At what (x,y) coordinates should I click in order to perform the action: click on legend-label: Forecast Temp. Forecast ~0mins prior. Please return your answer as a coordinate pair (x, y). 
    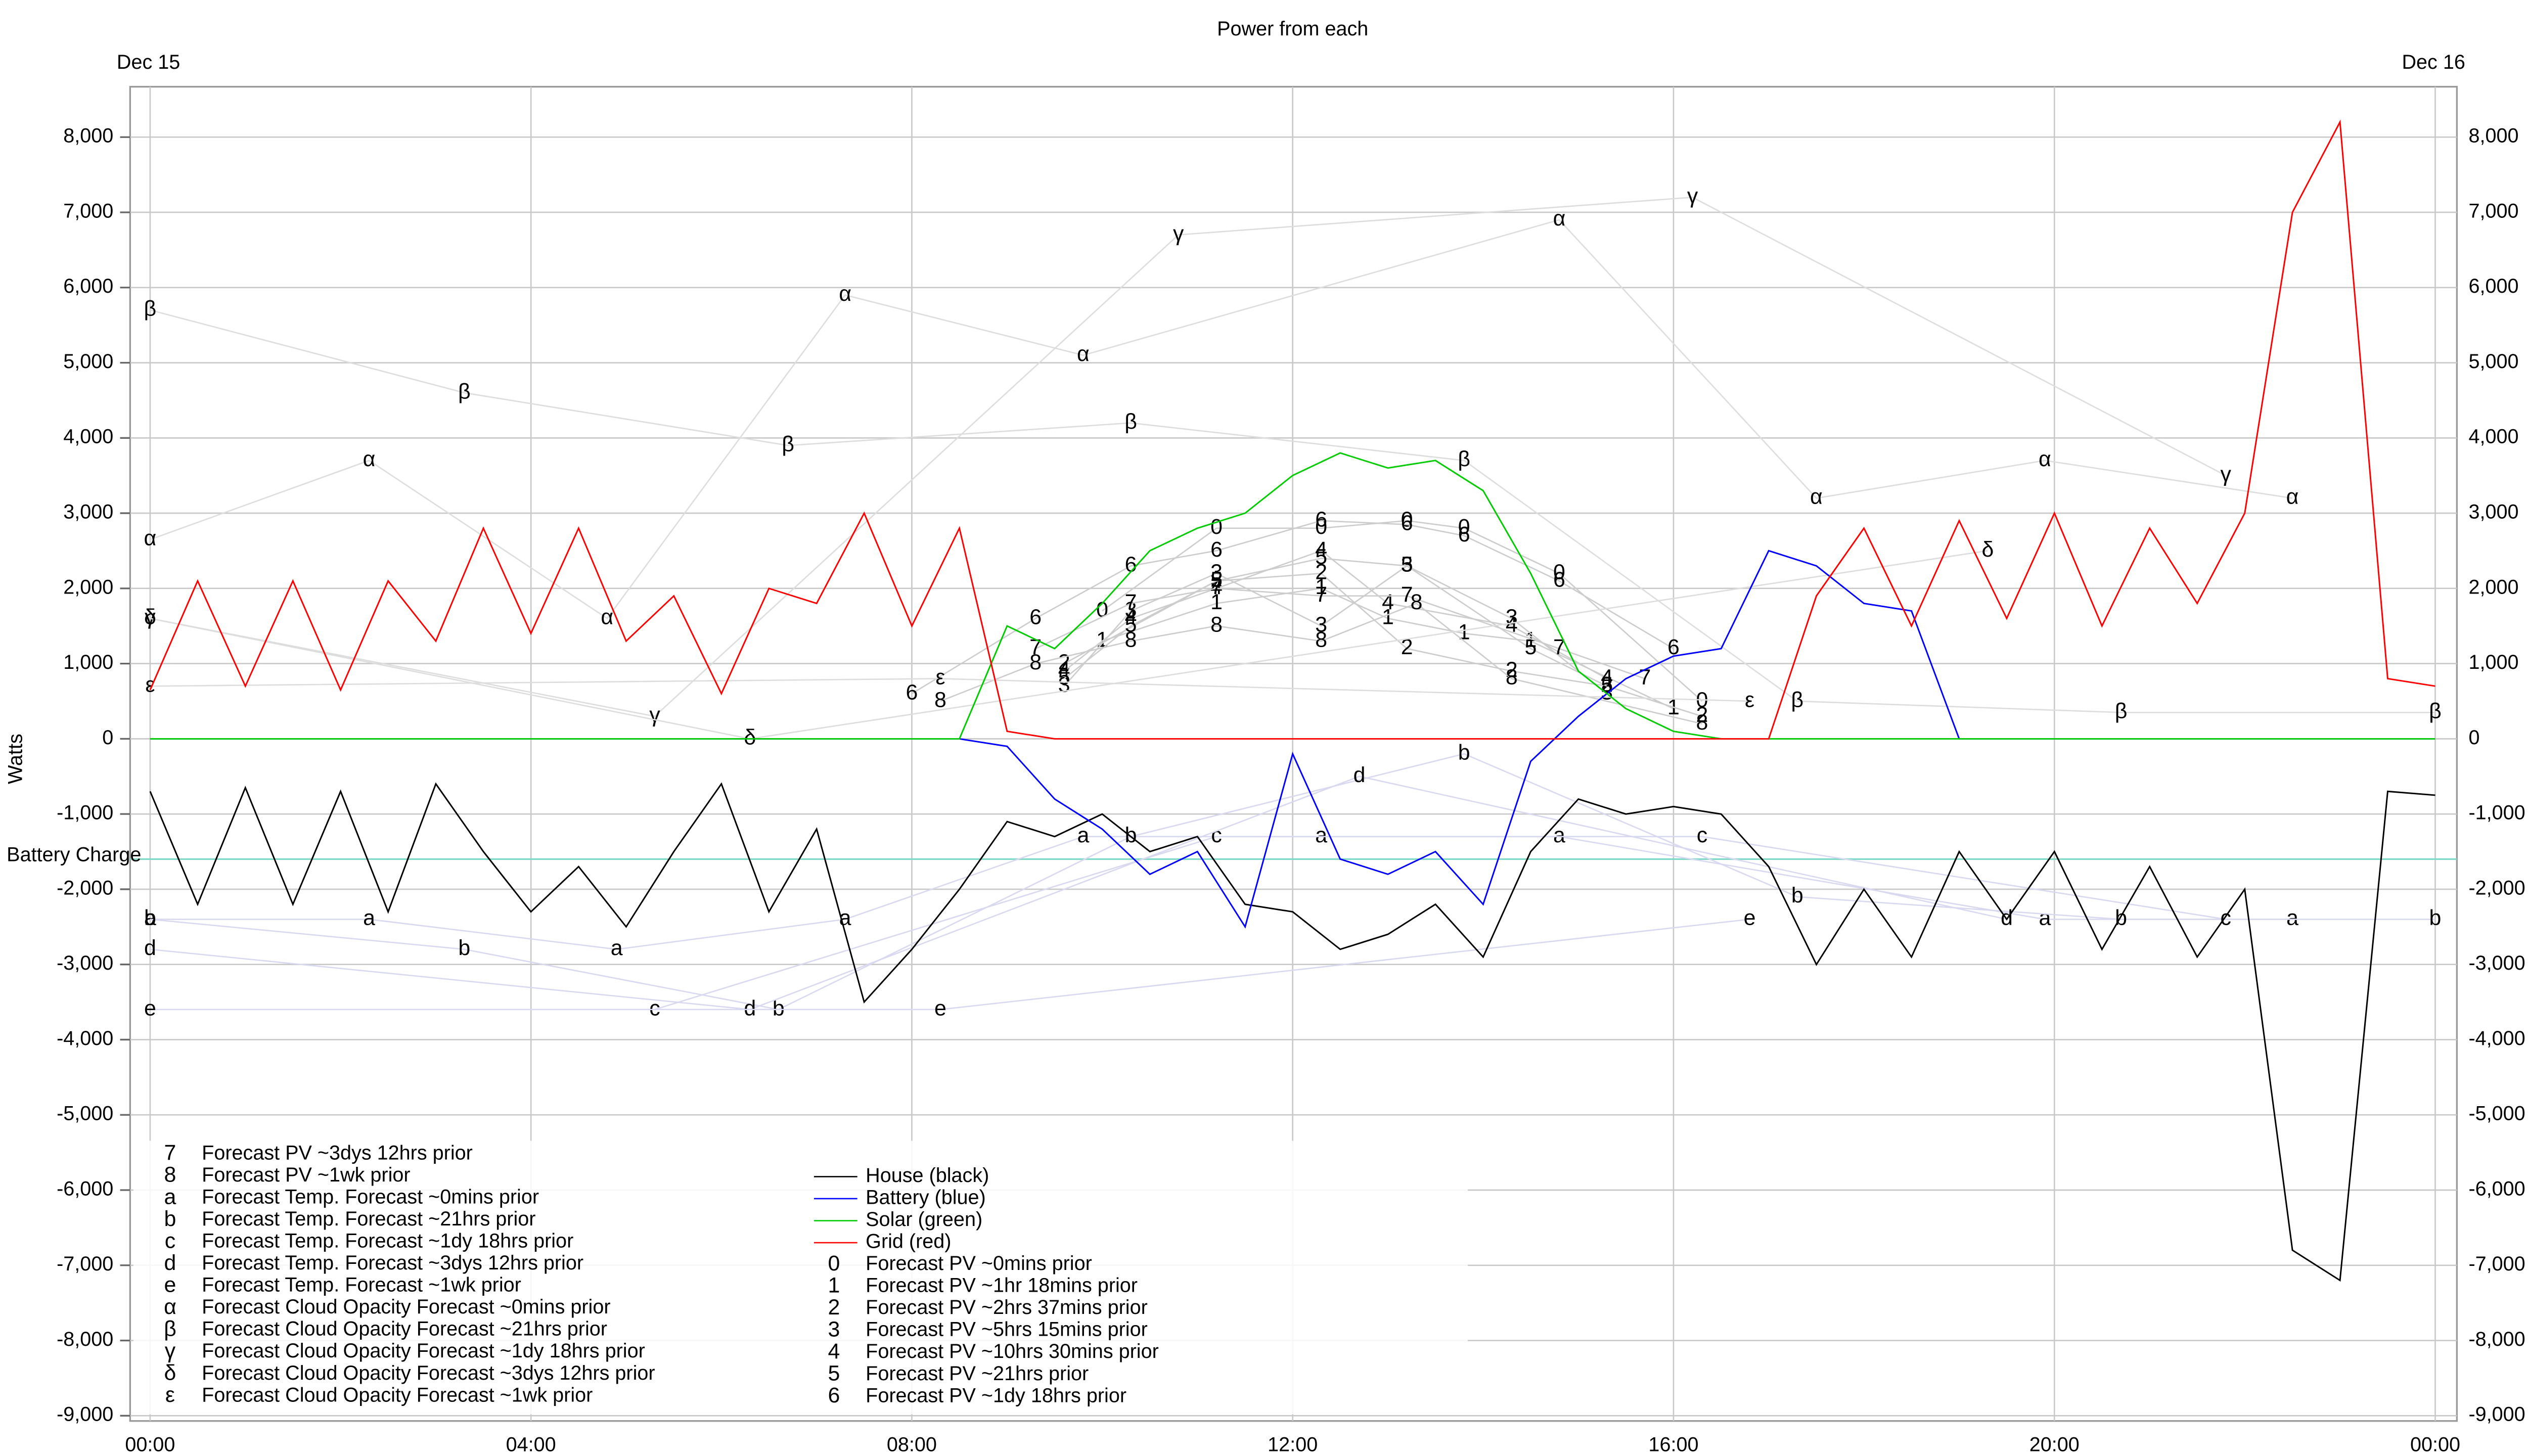
    Looking at the image, I should click on (371, 1197).